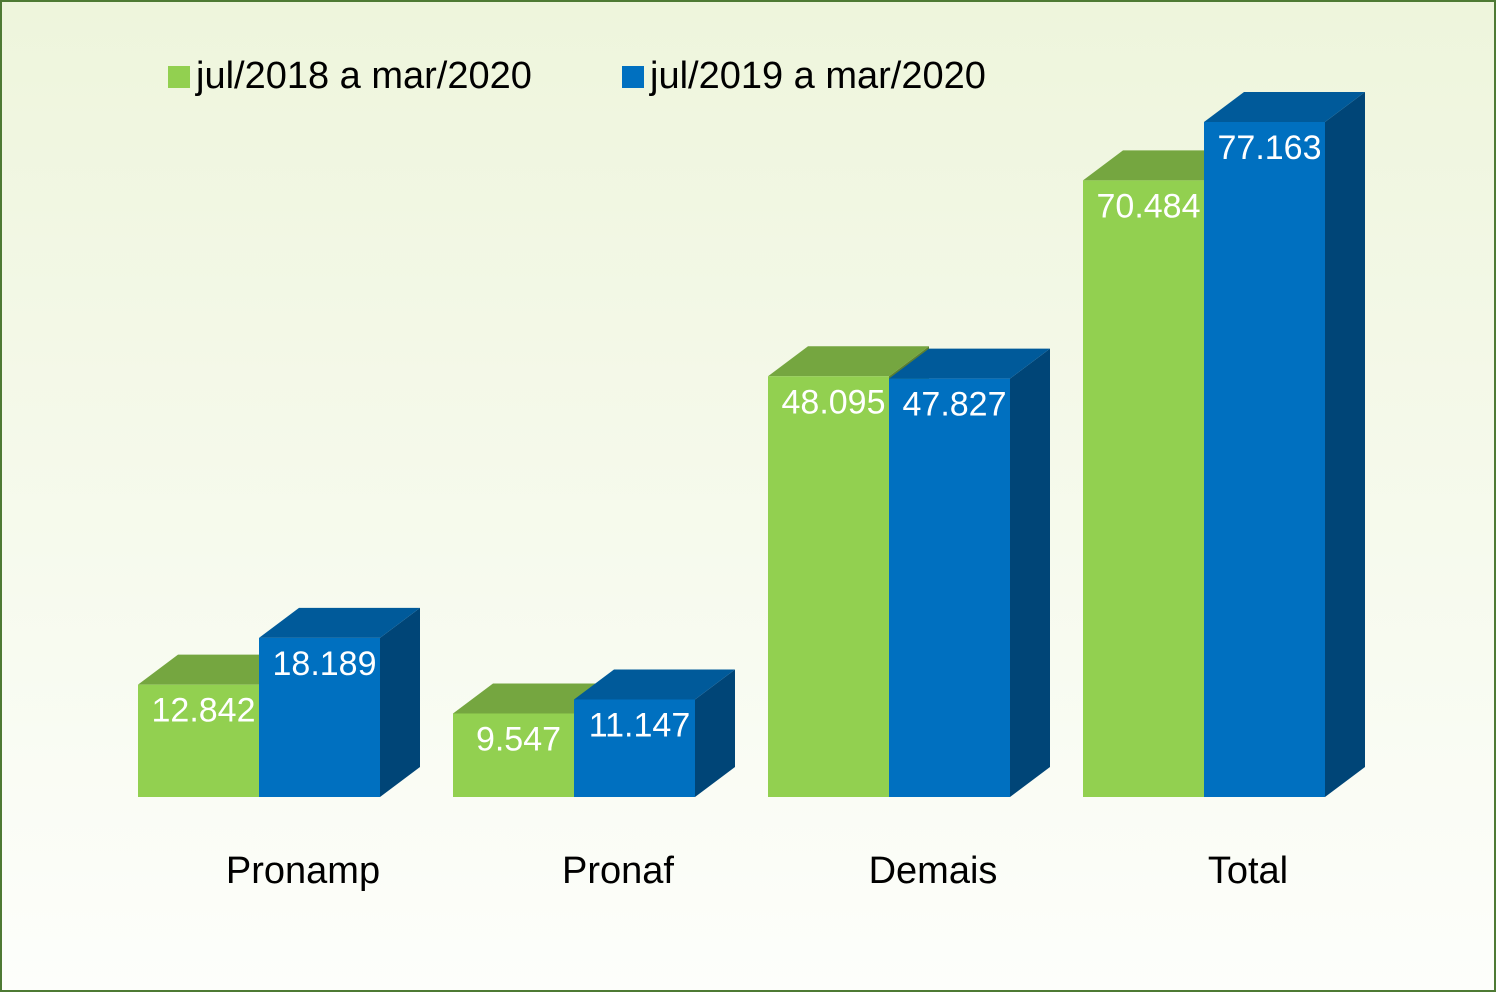 Image resolution: width=1496 pixels, height=992 pixels. What do you see at coordinates (303, 871) in the screenshot?
I see `x-tick-label: Pronamp` at bounding box center [303, 871].